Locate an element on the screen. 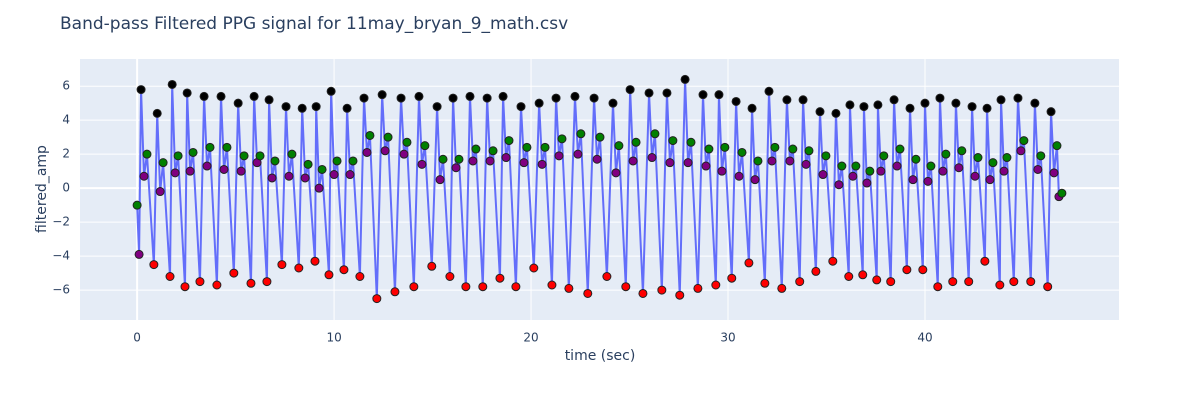 This screenshot has width=1200, height=400. y-tick-label: −2 is located at coordinates (61, 222).